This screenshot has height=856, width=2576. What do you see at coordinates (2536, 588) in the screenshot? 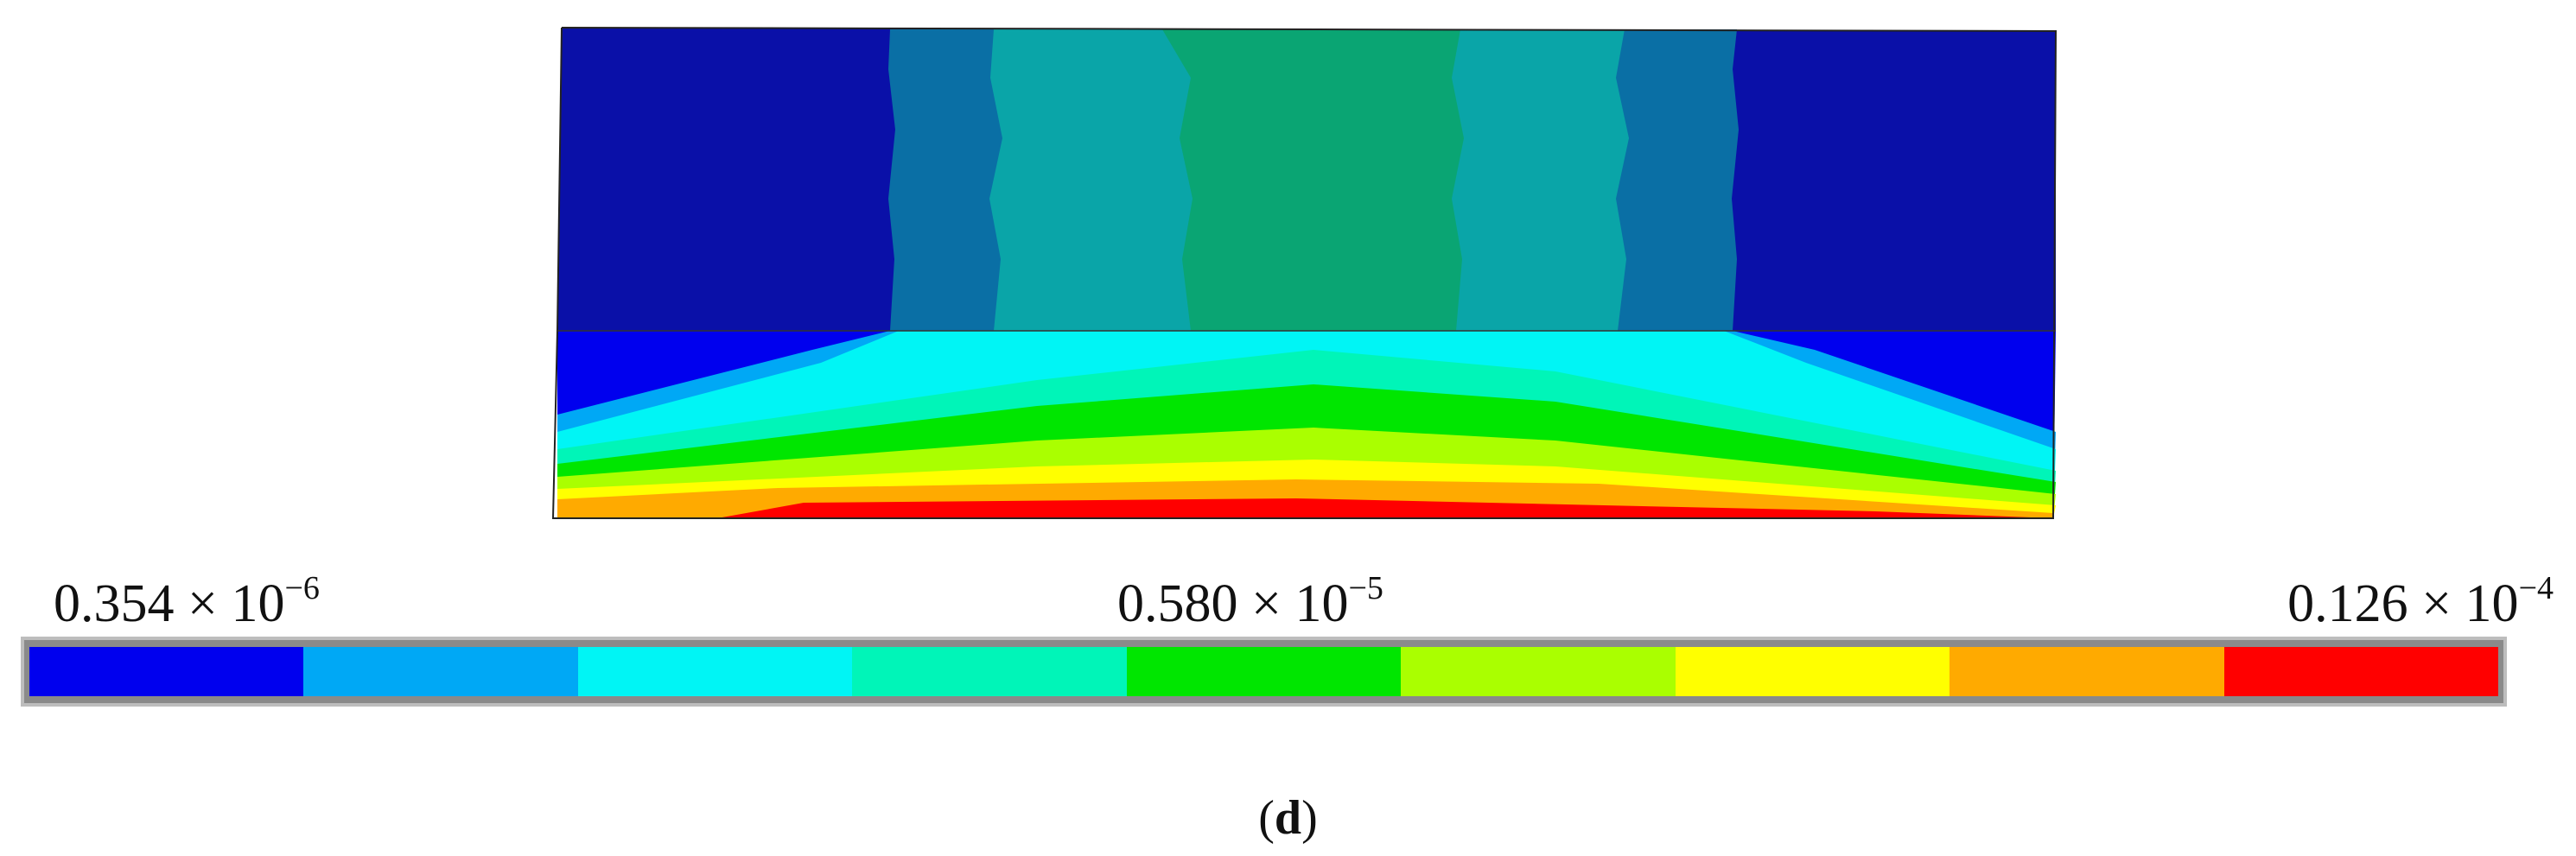
I see `colorbar-max-exponent: −4` at bounding box center [2536, 588].